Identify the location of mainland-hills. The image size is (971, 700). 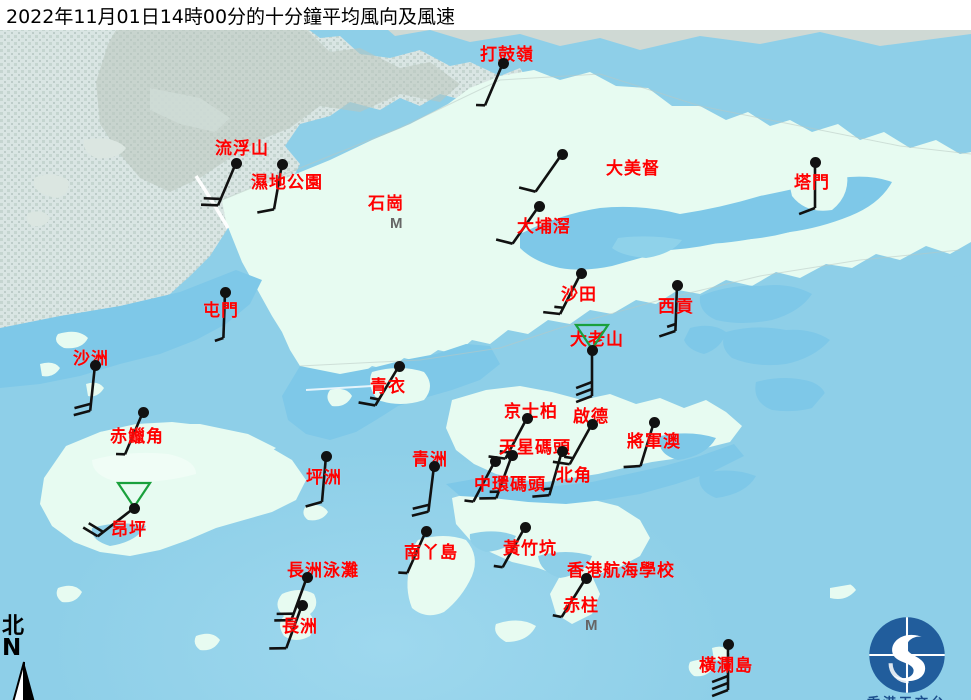
(278, 110).